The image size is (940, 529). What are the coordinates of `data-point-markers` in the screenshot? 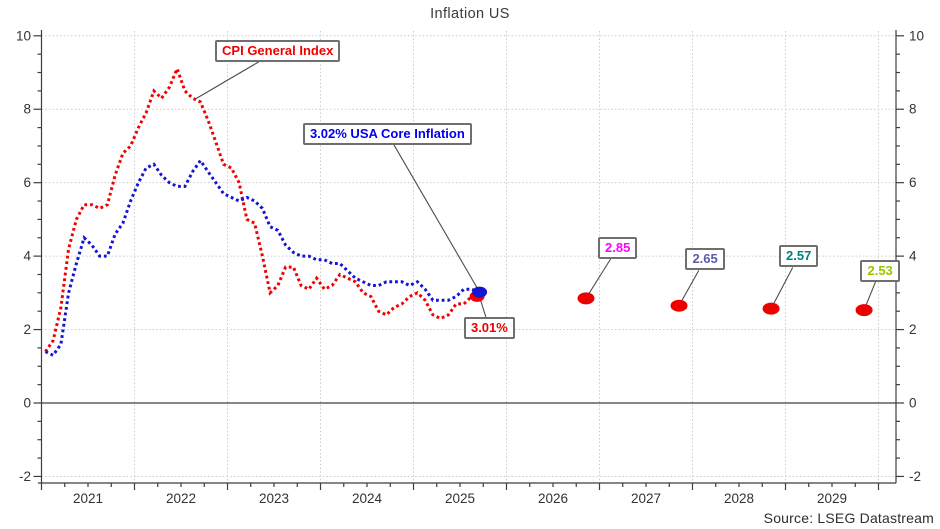 It's located at (671, 301).